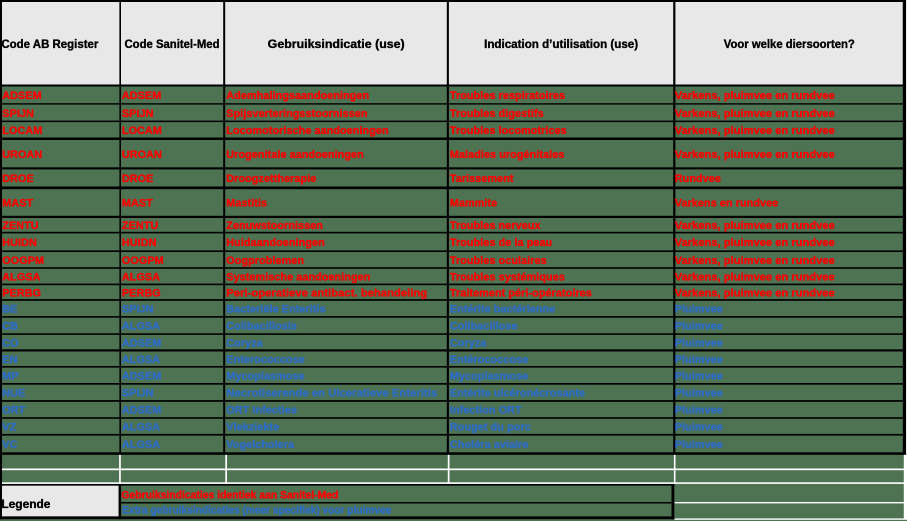  I want to click on svg-text: Troubles de la peau, so click(501, 243).